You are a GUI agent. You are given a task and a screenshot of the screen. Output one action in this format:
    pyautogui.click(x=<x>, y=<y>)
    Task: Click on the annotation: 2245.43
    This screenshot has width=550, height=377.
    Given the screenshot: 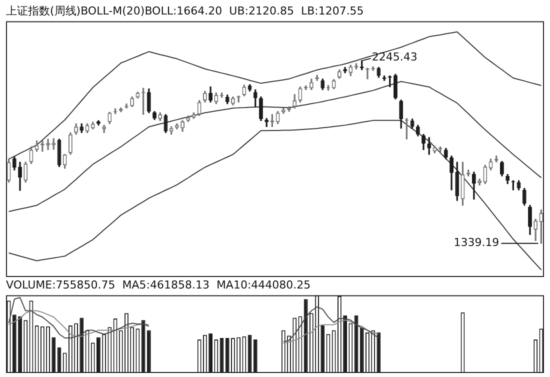 What is the action you would take?
    pyautogui.click(x=395, y=57)
    